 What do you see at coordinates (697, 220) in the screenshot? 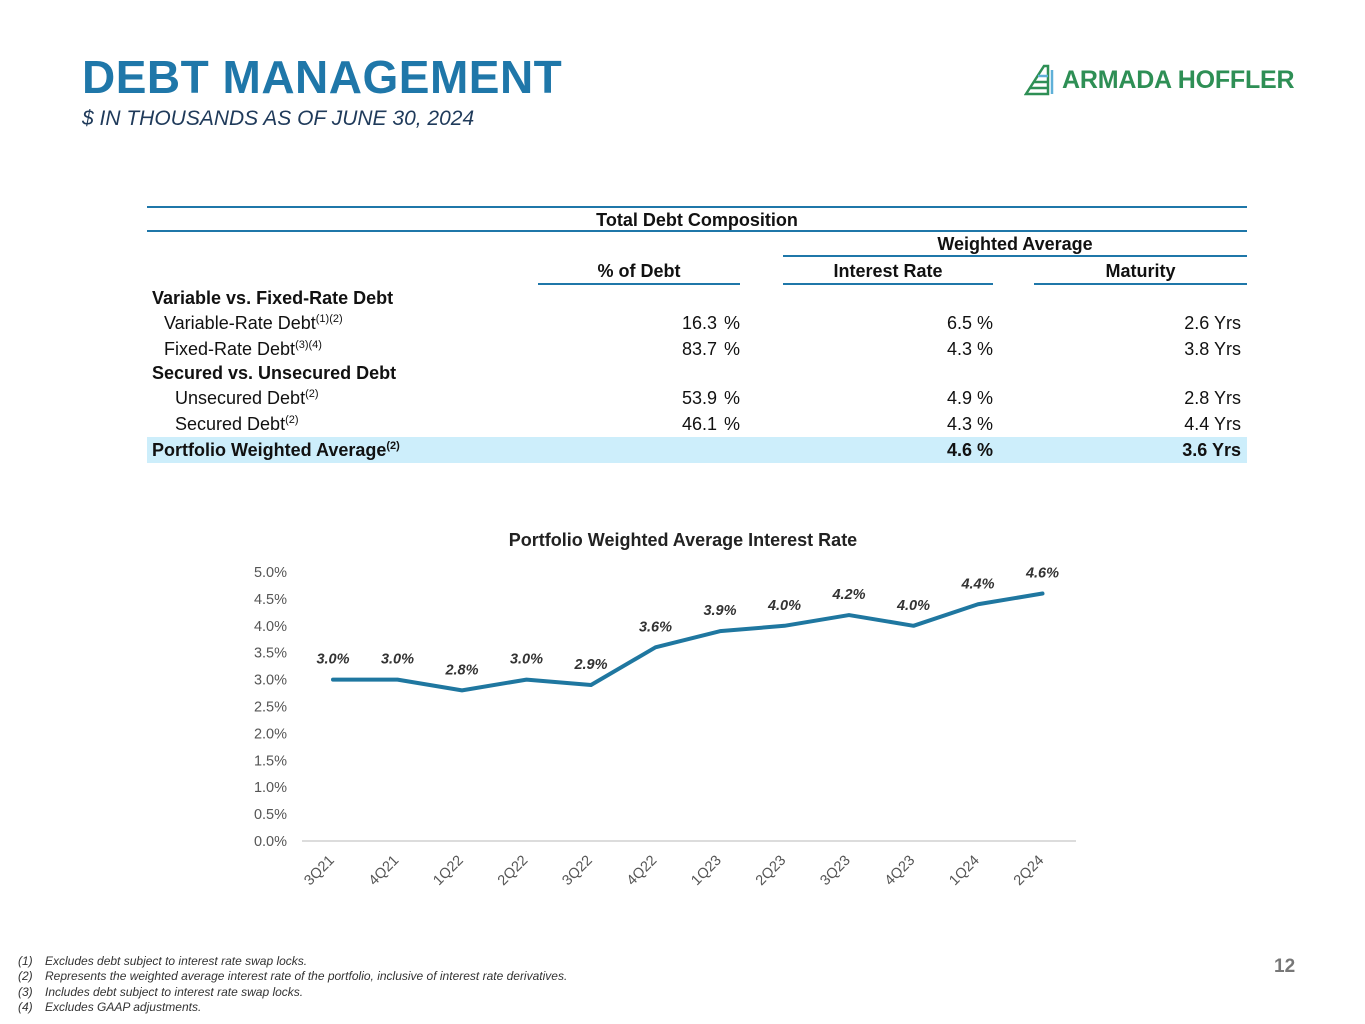
I see `table-title: Total Debt Composition` at bounding box center [697, 220].